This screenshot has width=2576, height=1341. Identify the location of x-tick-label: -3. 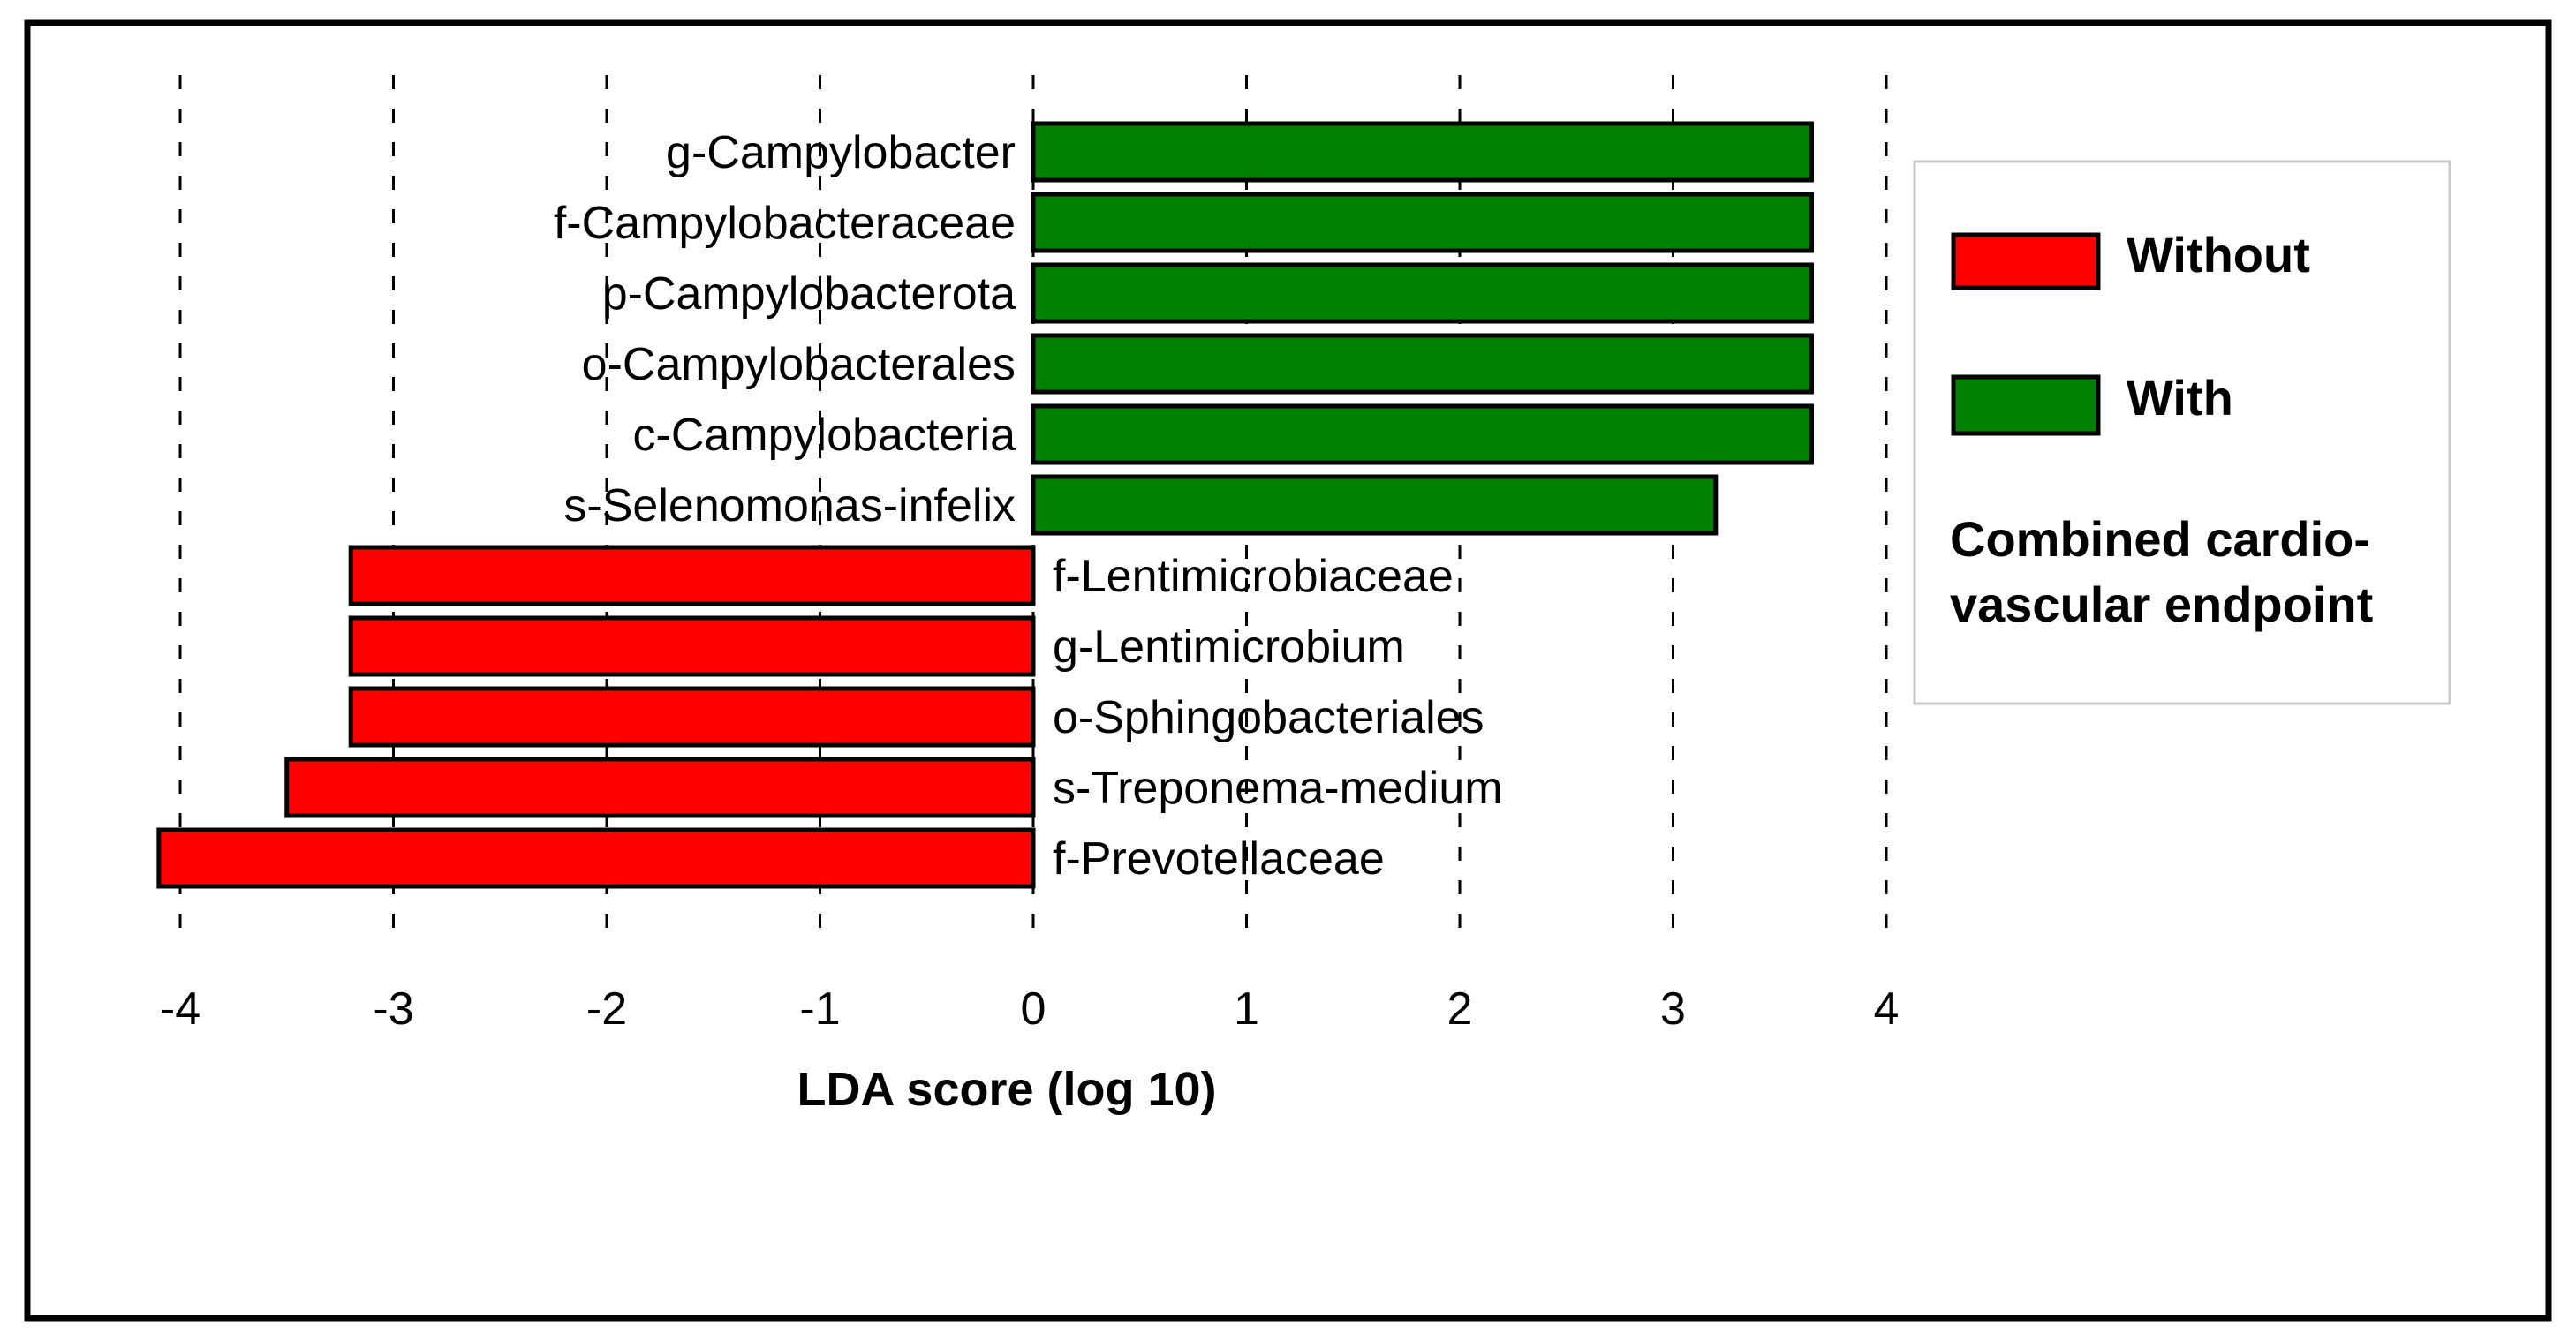
(393, 1009).